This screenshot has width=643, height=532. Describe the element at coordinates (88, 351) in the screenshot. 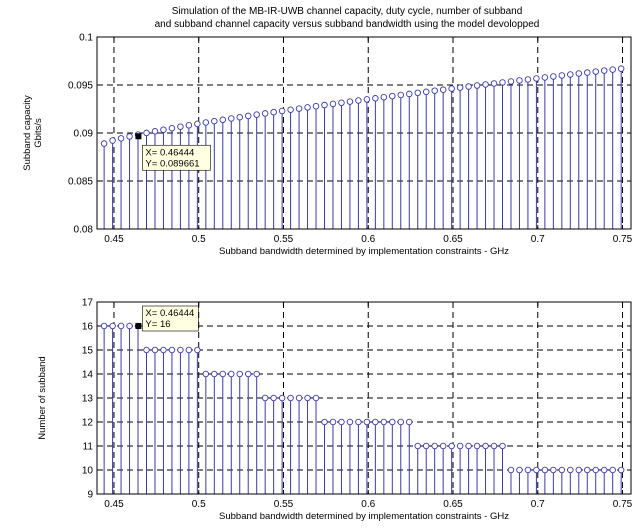

I see `y-tick-label: 15` at that location.